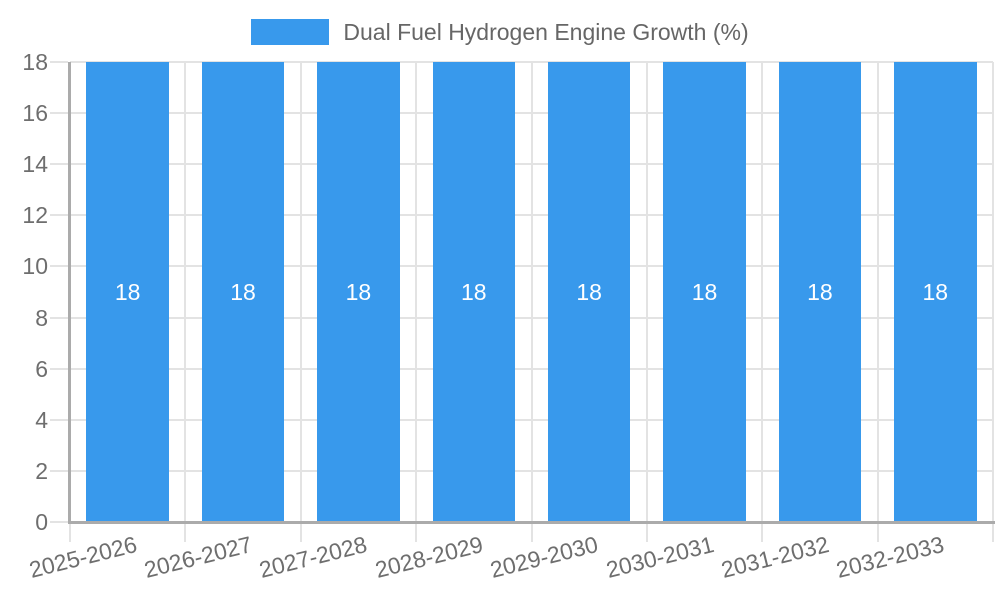  I want to click on y-tick-label: 16, so click(35, 113).